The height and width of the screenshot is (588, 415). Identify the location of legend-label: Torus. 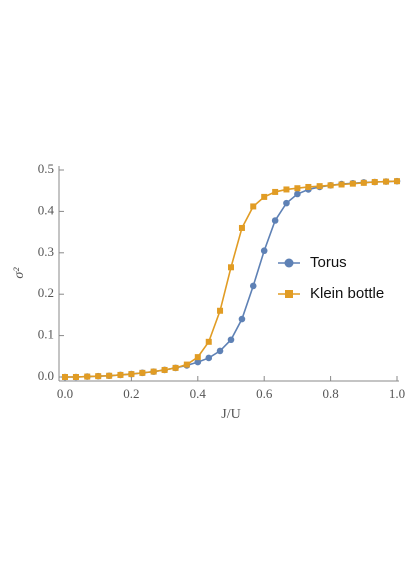
(328, 262).